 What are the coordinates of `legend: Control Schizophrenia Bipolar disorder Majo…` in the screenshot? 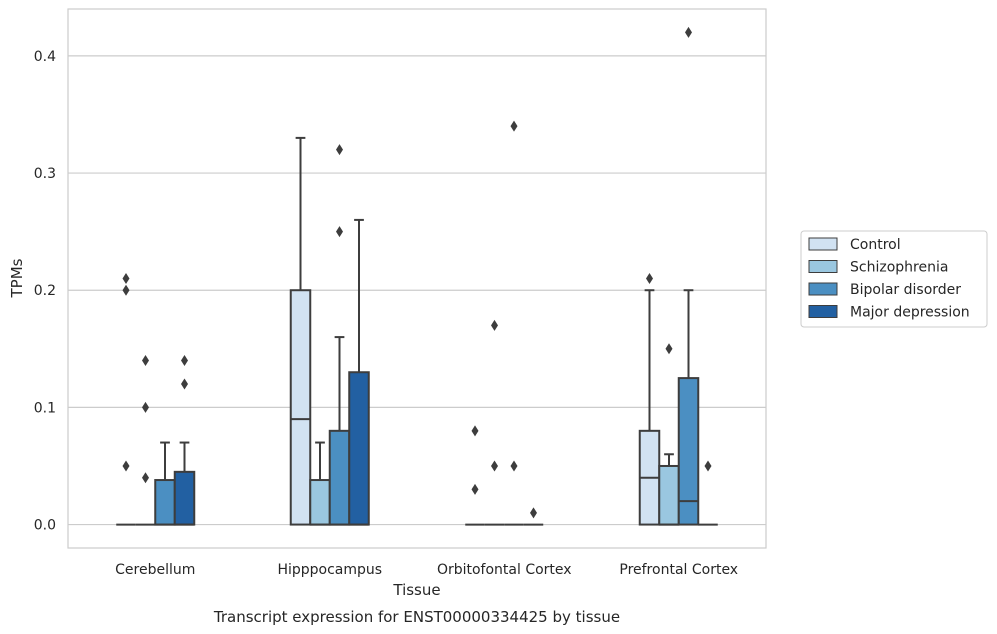 It's located at (894, 279).